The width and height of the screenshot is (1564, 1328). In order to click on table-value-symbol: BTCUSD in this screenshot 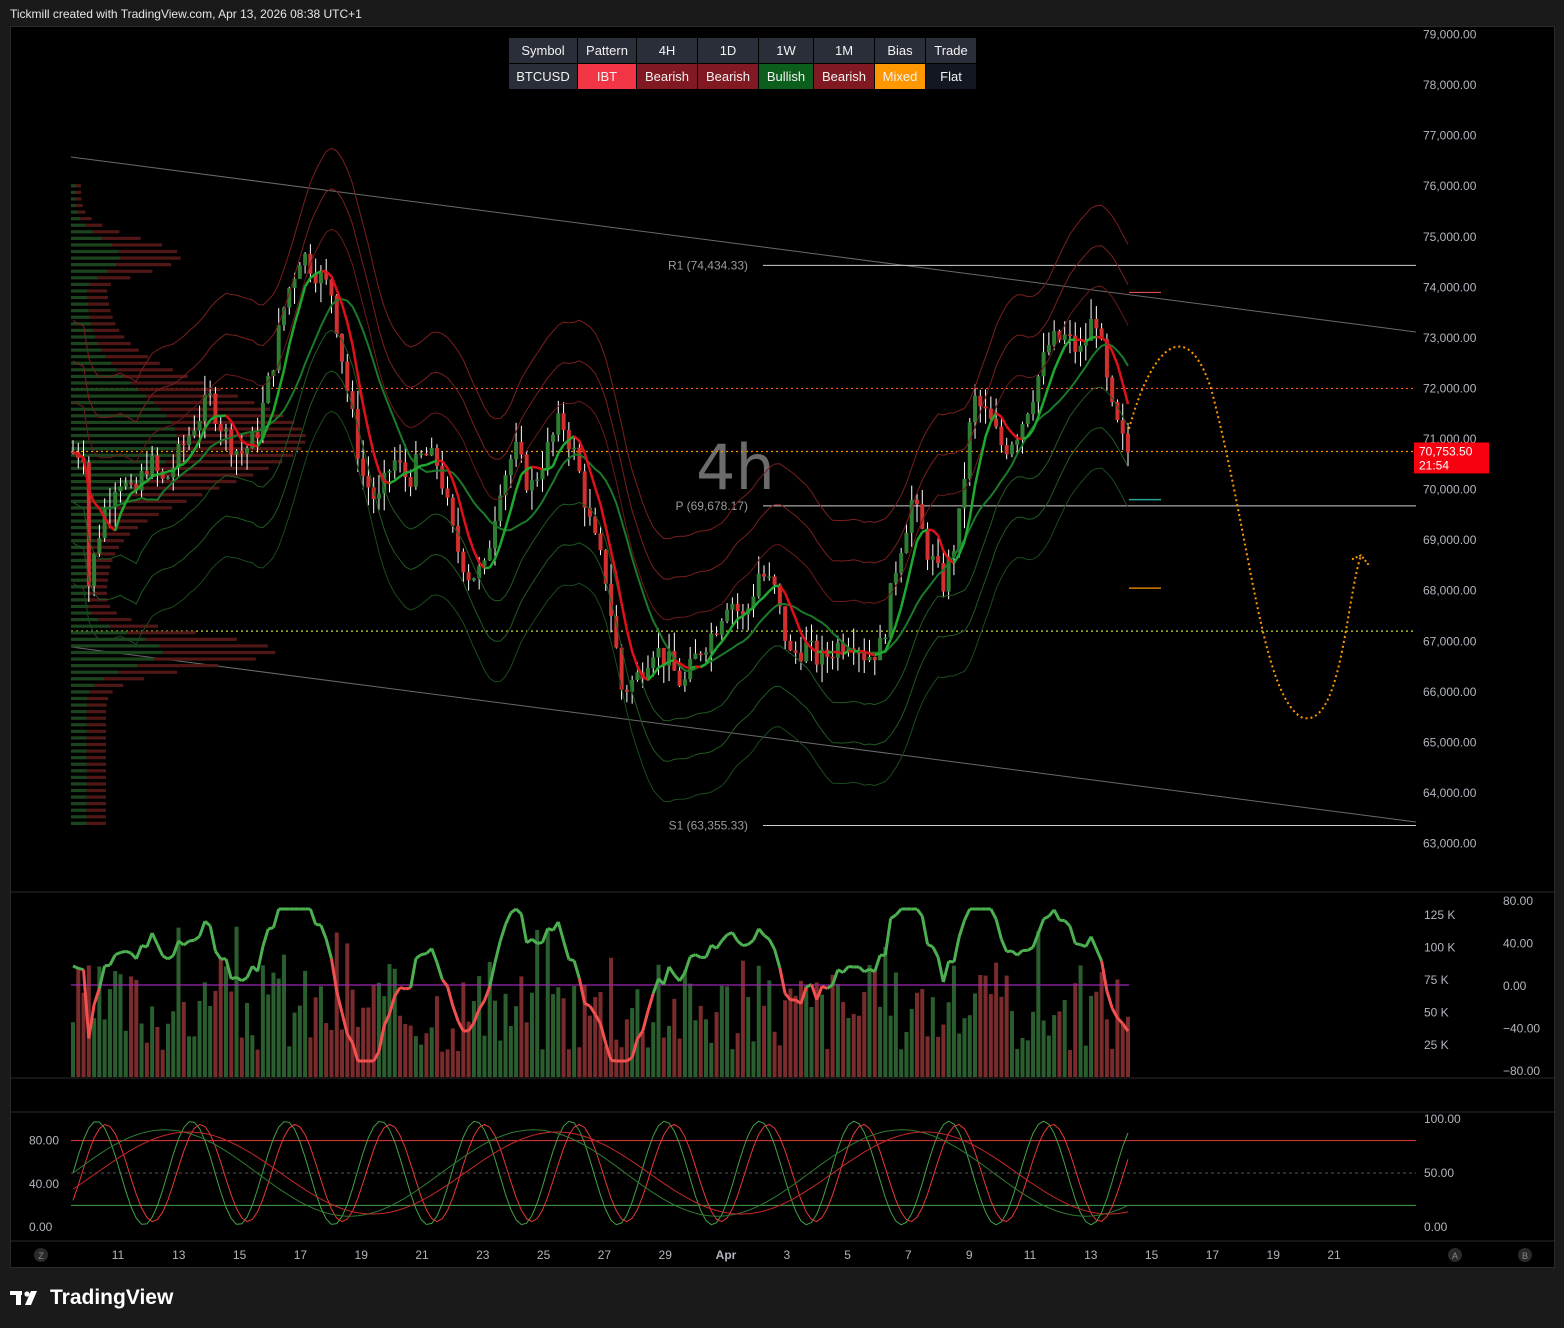, I will do `click(543, 76)`.